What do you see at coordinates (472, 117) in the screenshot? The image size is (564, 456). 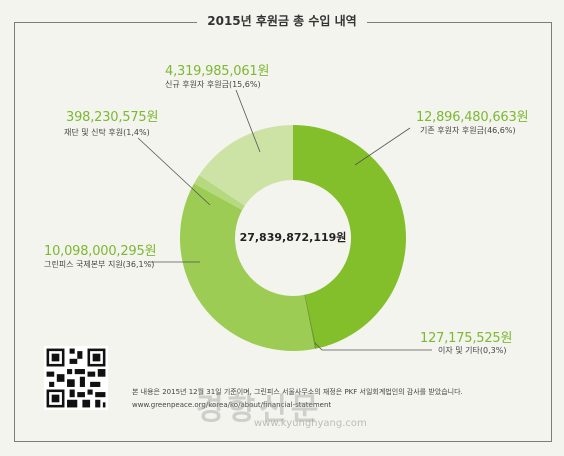 I see `slice-amount-existing-donors: 12,896,480,663원` at bounding box center [472, 117].